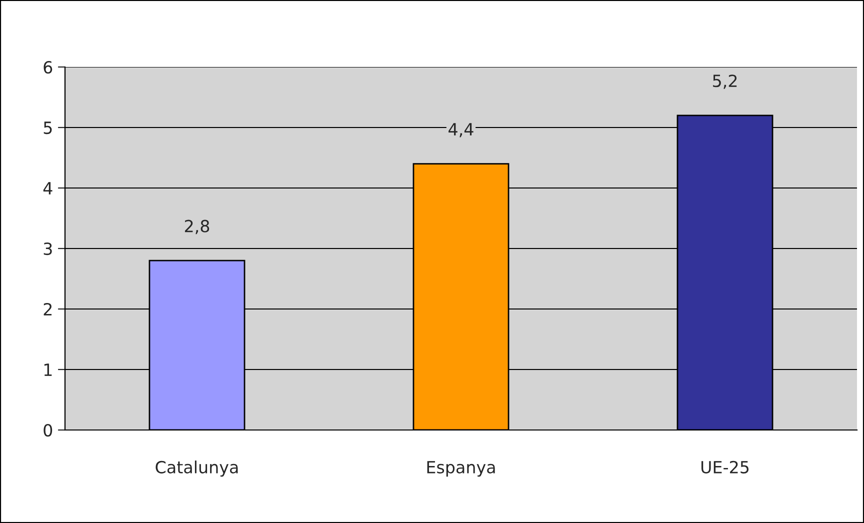  Describe the element at coordinates (48, 67) in the screenshot. I see `y-tick-label: 6` at that location.